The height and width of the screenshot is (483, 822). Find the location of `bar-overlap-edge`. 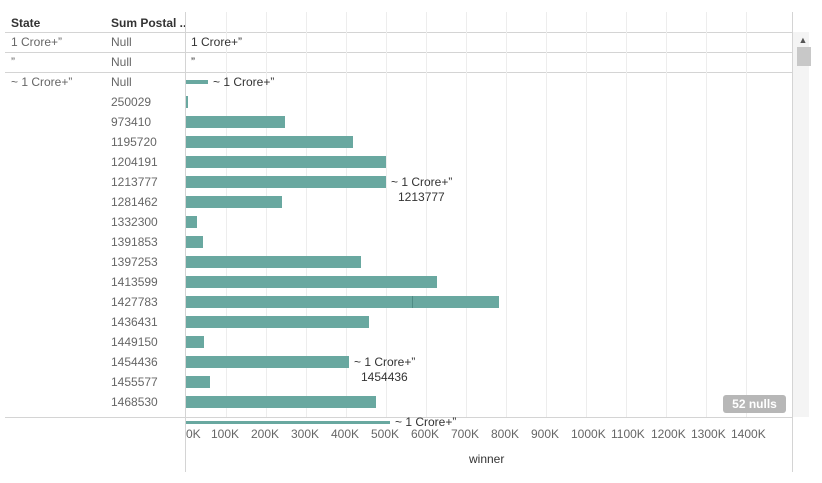

bar-overlap-edge is located at coordinates (412, 302).